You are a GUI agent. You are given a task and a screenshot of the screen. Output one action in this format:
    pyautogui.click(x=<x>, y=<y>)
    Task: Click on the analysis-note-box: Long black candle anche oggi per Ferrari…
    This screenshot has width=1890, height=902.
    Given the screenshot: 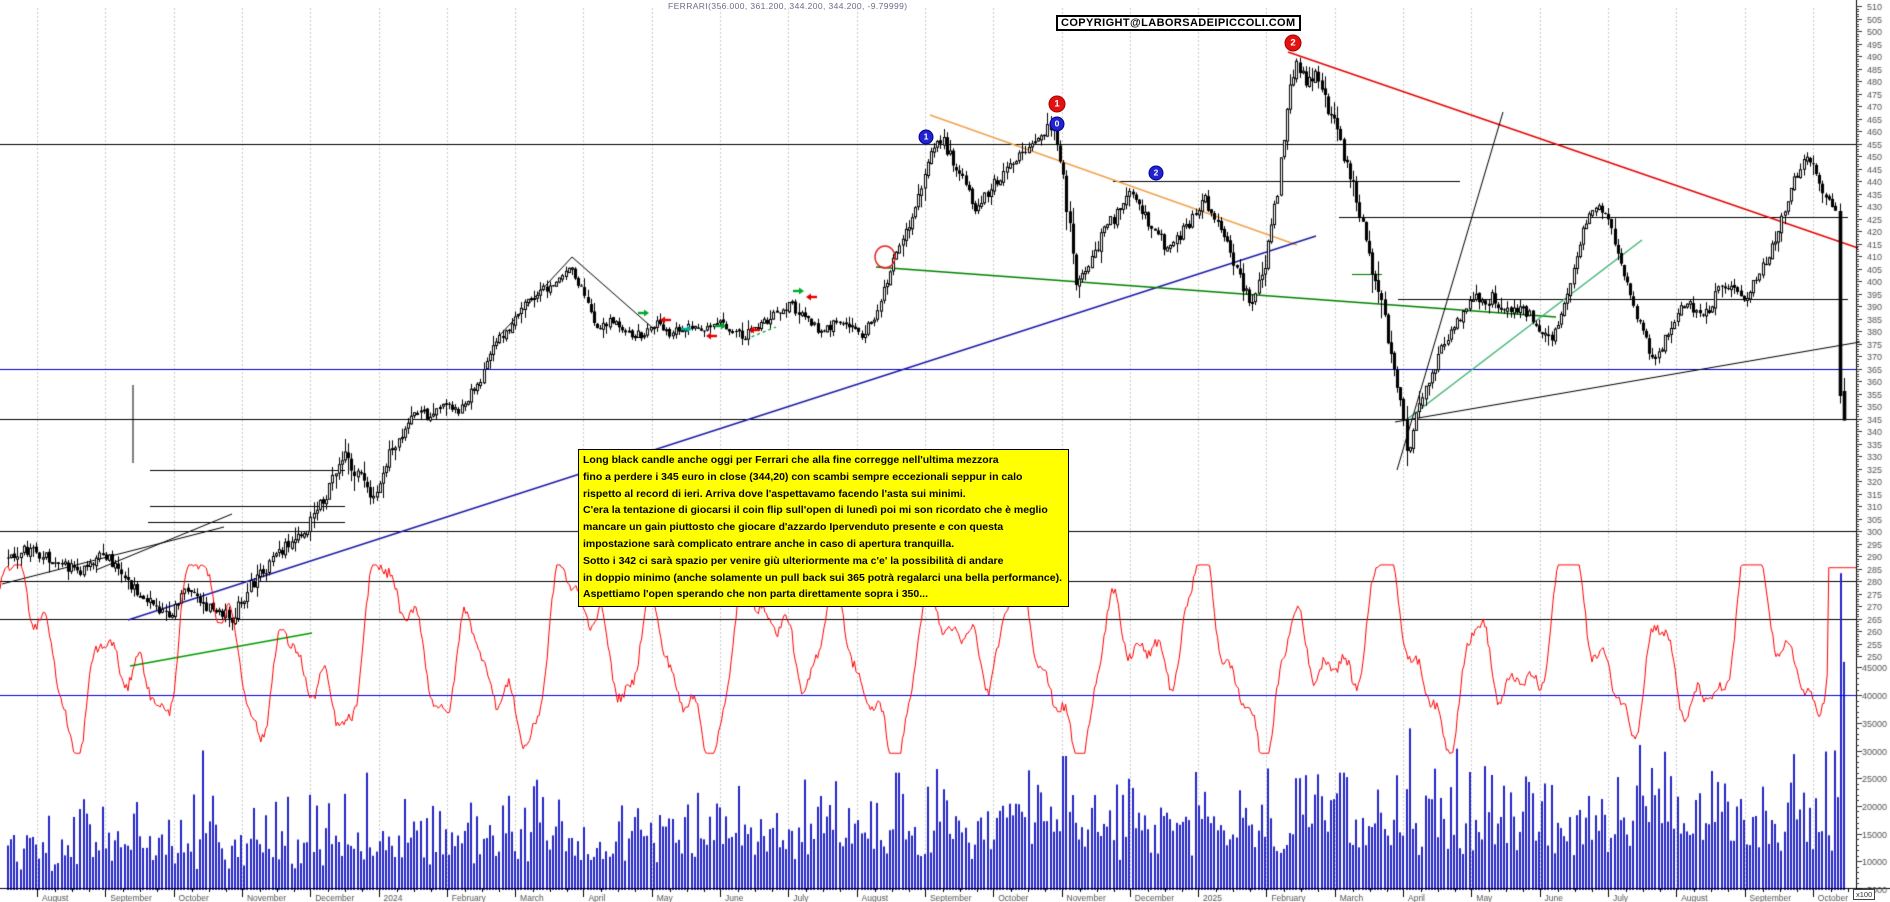 What is the action you would take?
    pyautogui.click(x=824, y=528)
    